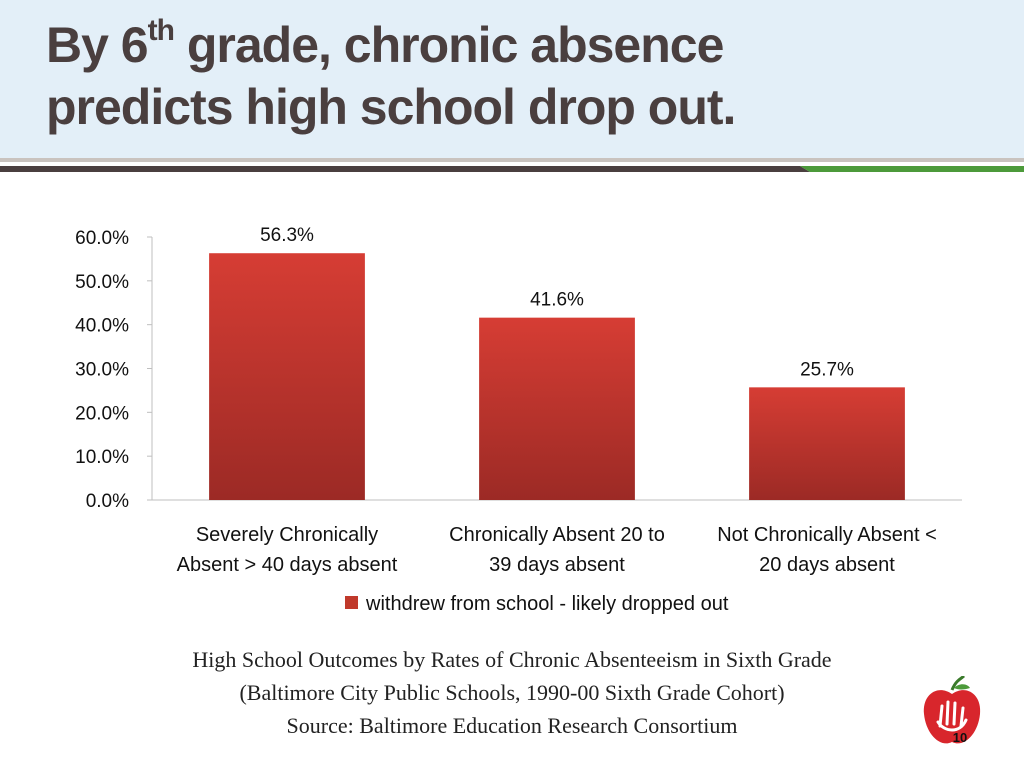 The image size is (1024, 768). I want to click on apple-logo-icon: 10, so click(952, 710).